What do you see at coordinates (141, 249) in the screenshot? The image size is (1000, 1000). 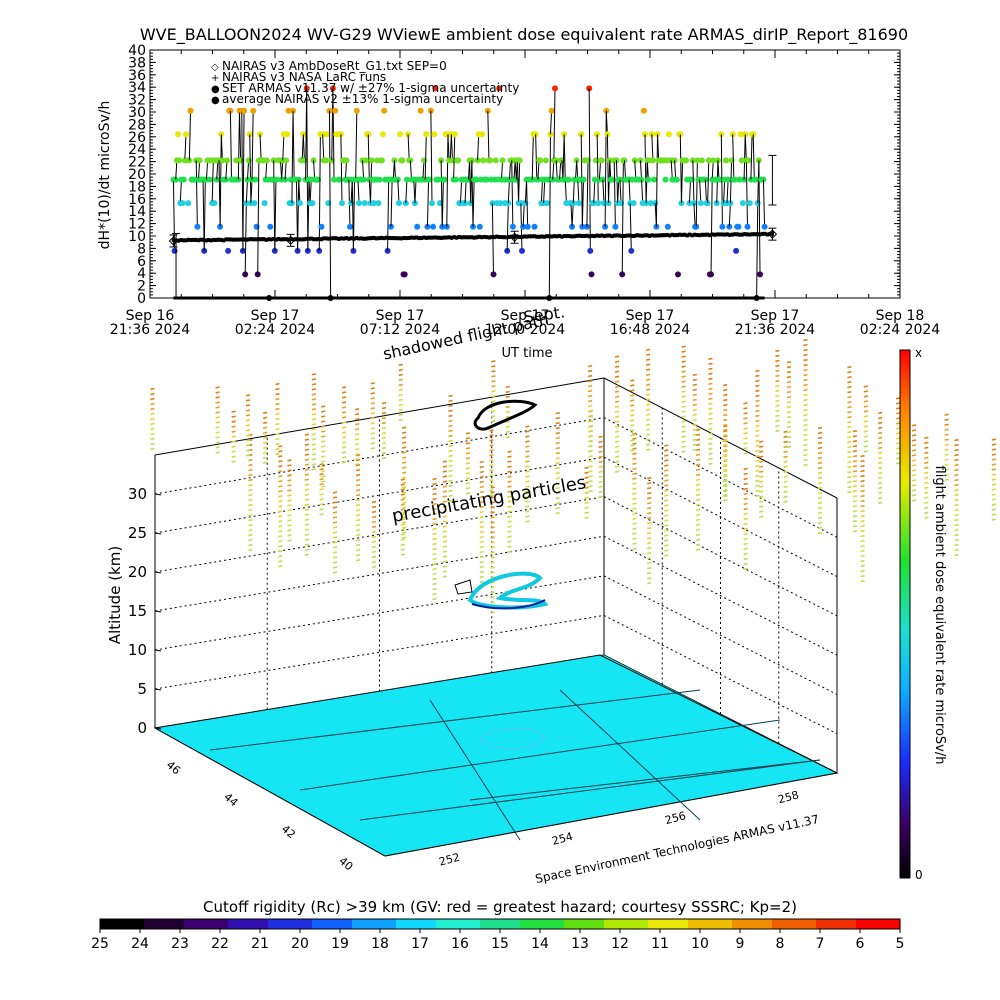 I see `y-tick-label: 8` at bounding box center [141, 249].